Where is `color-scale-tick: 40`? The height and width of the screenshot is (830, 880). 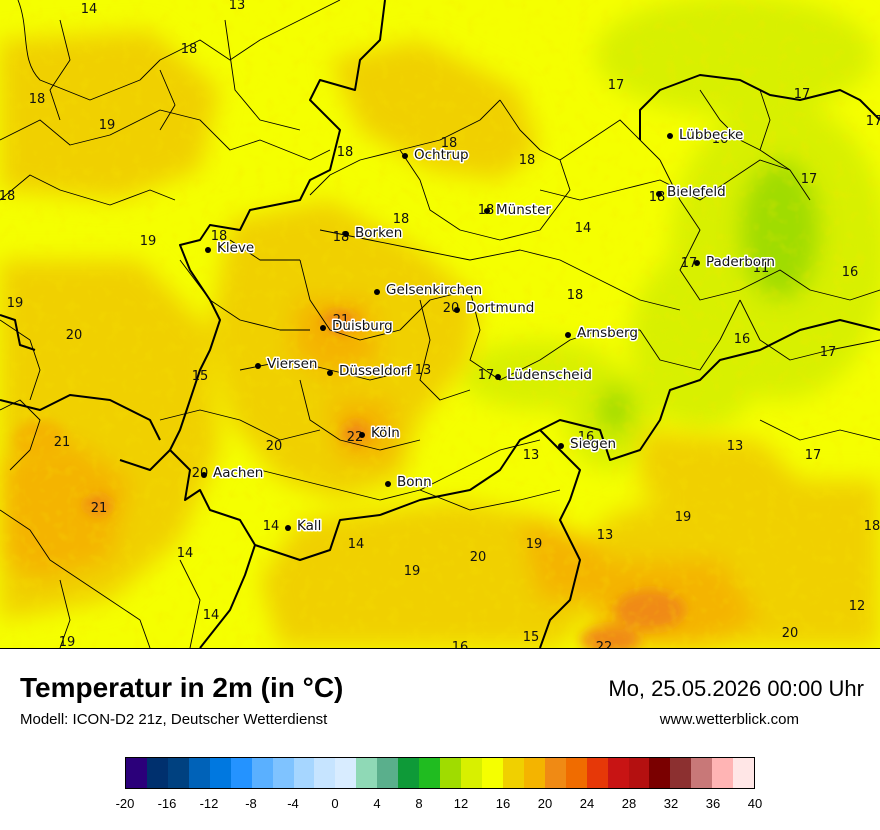 color-scale-tick: 40 is located at coordinates (755, 803).